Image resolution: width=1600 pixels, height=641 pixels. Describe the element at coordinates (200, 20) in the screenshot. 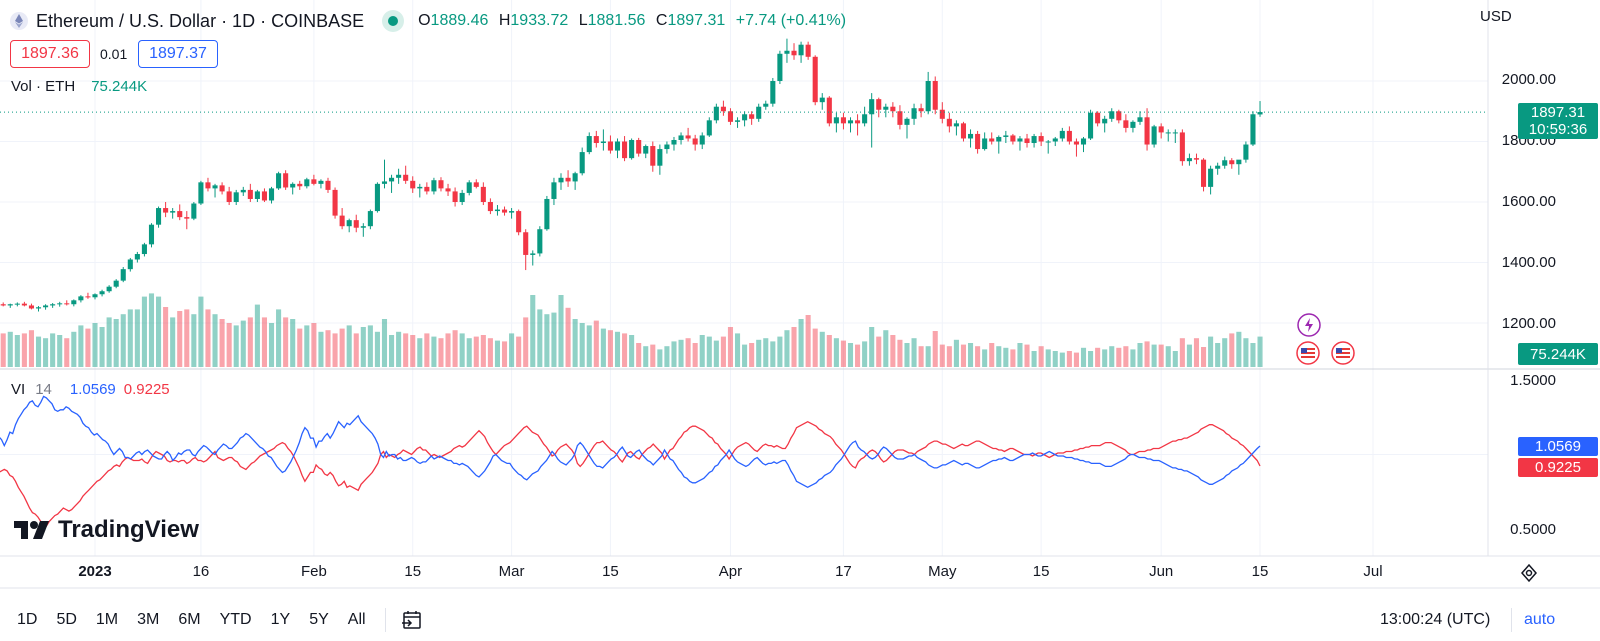

I see `symbol-title: Ethereum / U.S. Dollar · 1D · COINBASE` at that location.